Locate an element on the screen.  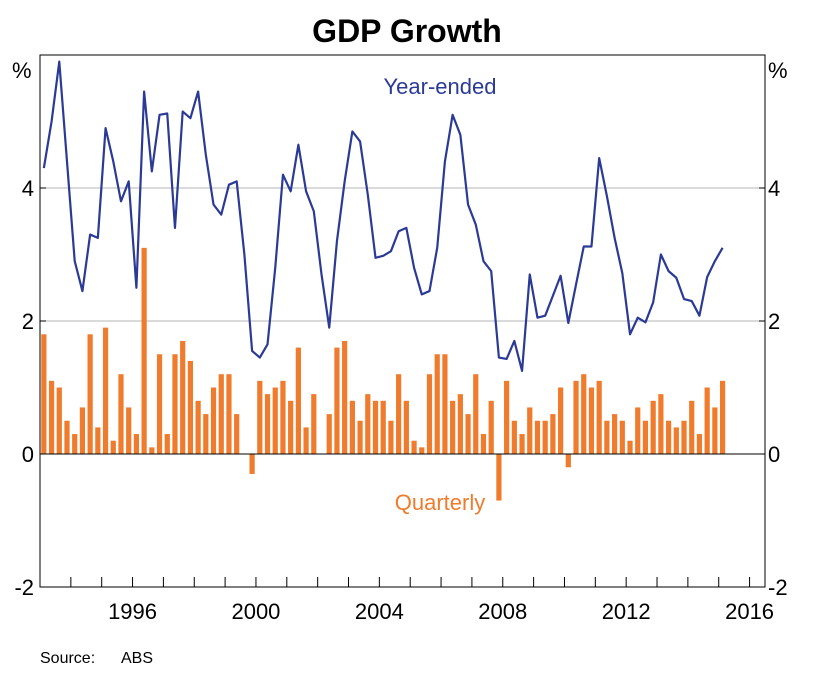
x-tick-label: 2016 is located at coordinates (749, 611).